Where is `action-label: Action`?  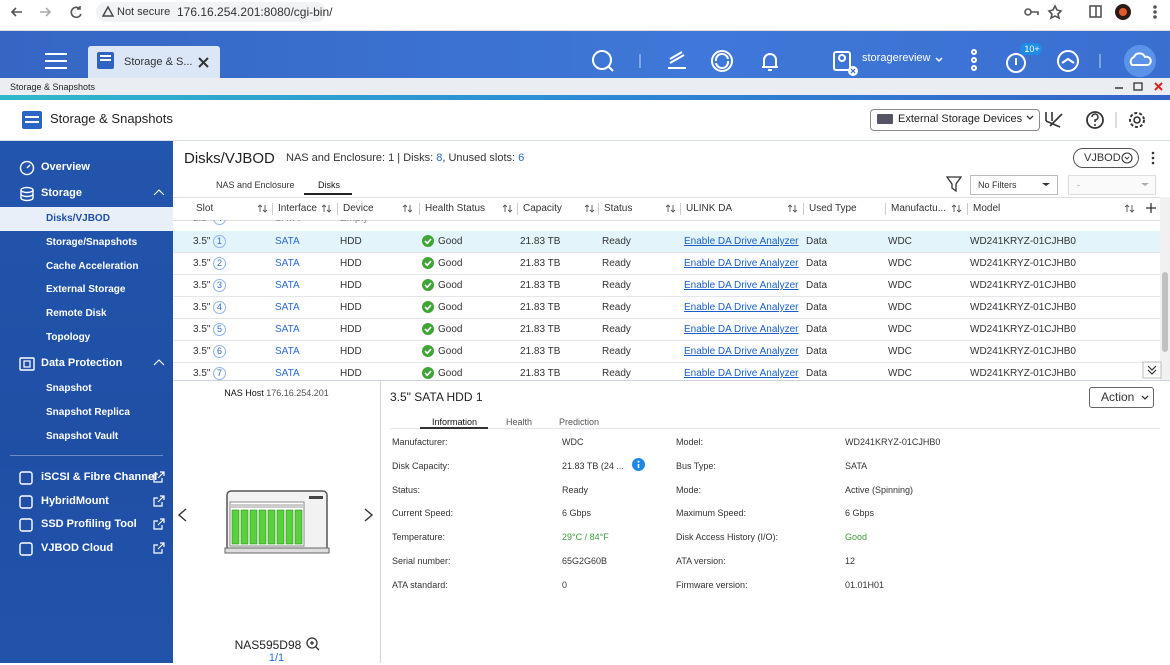
action-label: Action is located at coordinates (1118, 397).